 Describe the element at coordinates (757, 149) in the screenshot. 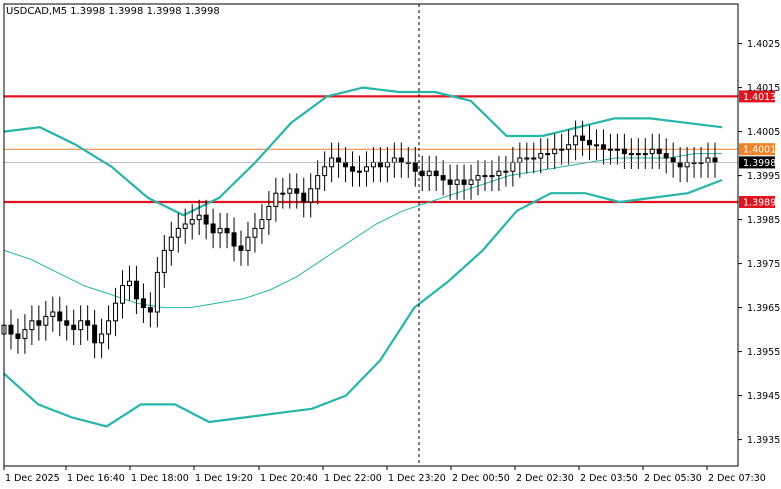

I see `level-price-label-1-bg` at that location.